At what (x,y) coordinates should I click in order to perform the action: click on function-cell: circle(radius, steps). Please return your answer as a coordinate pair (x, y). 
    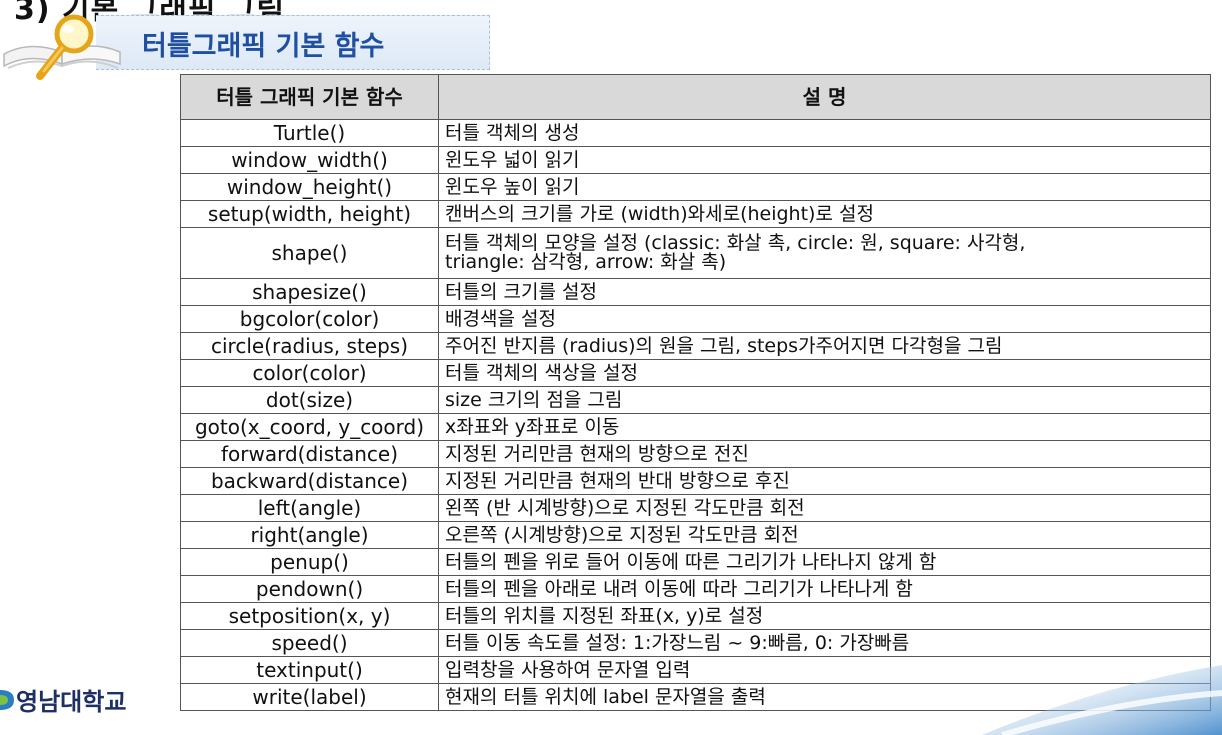
    Looking at the image, I should click on (309, 346).